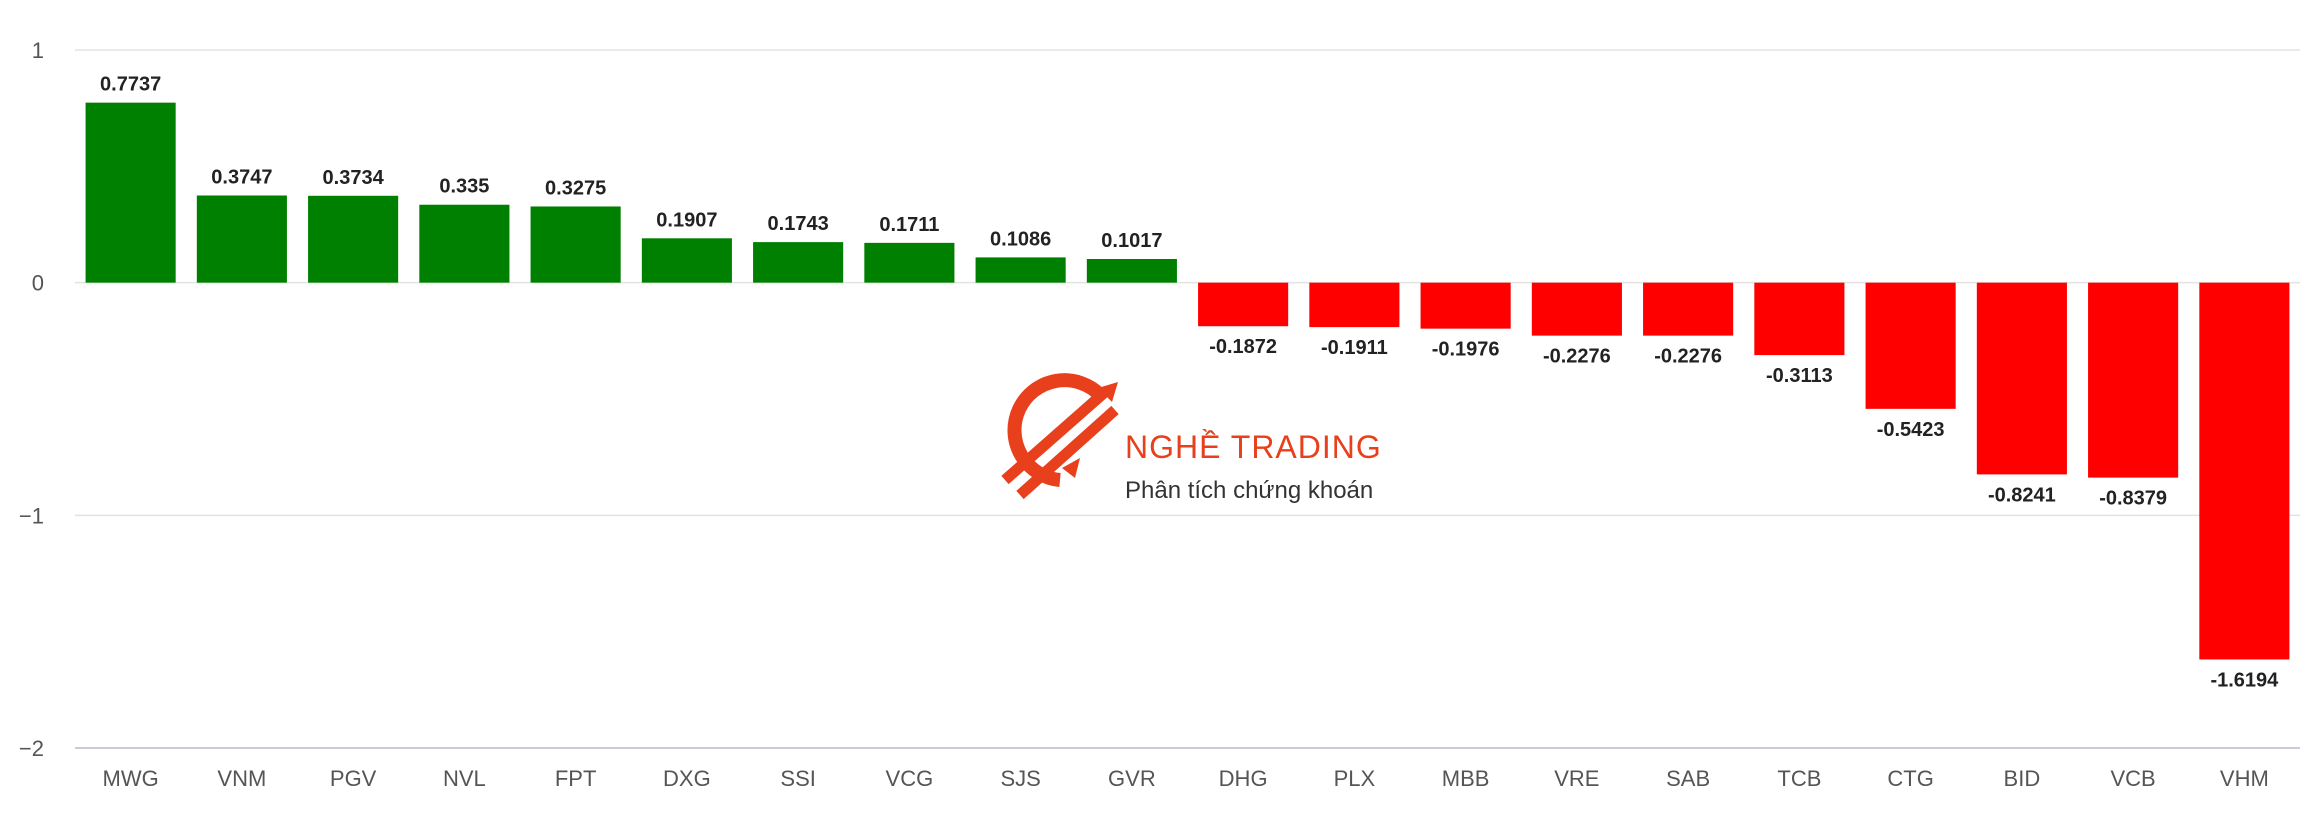 This screenshot has height=816, width=2313. I want to click on data-label: -0.1872, so click(1243, 347).